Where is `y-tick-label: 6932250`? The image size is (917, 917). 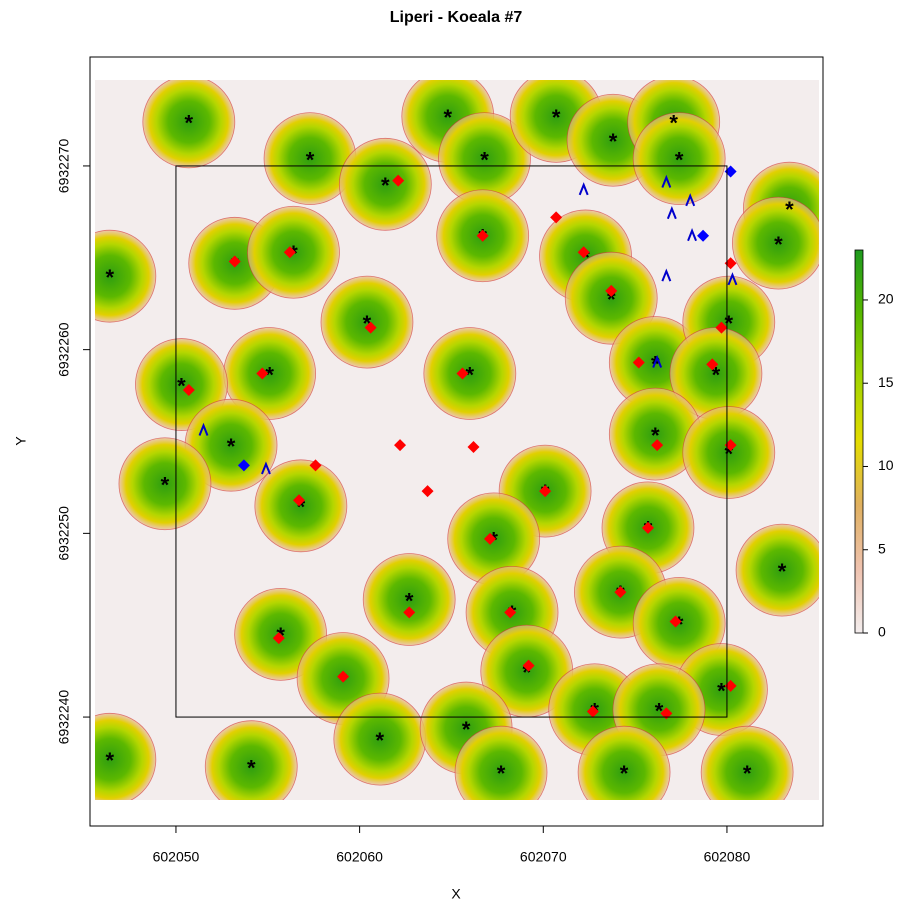
y-tick-label: 6932250 is located at coordinates (64, 533).